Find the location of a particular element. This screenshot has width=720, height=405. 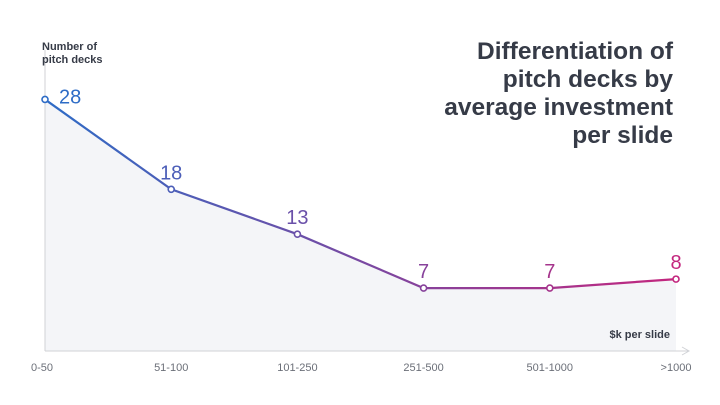

x-tick-label: 101-250 is located at coordinates (297, 368).